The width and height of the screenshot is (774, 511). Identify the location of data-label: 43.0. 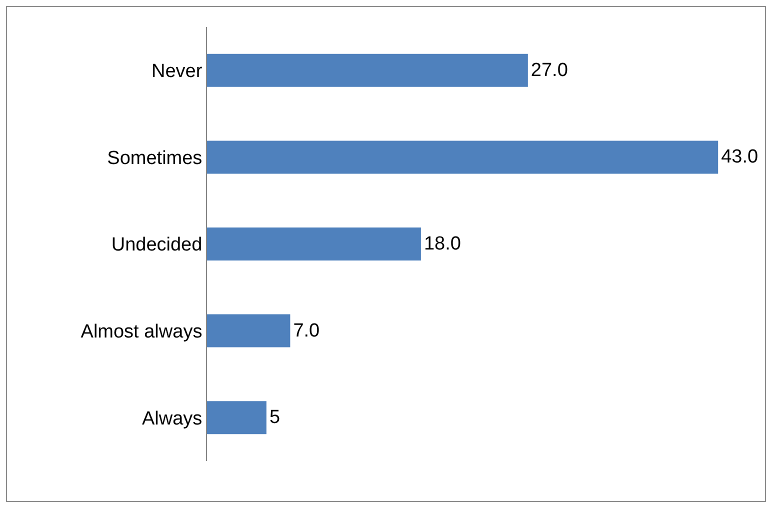
(739, 157).